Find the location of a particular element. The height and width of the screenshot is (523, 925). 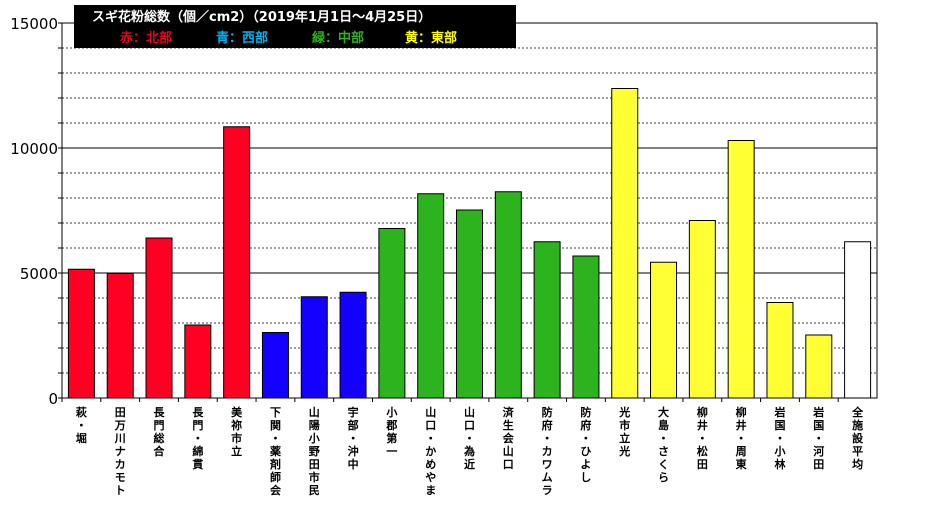

x-tick-label-char: 為 is located at coordinates (469, 451).